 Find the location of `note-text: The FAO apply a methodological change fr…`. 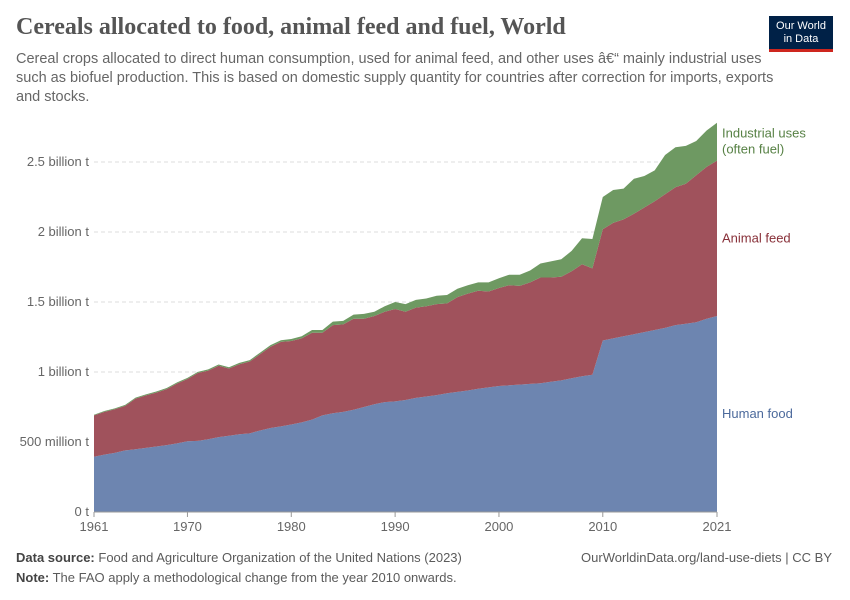

note-text: The FAO apply a methodological change fr… is located at coordinates (254, 577).